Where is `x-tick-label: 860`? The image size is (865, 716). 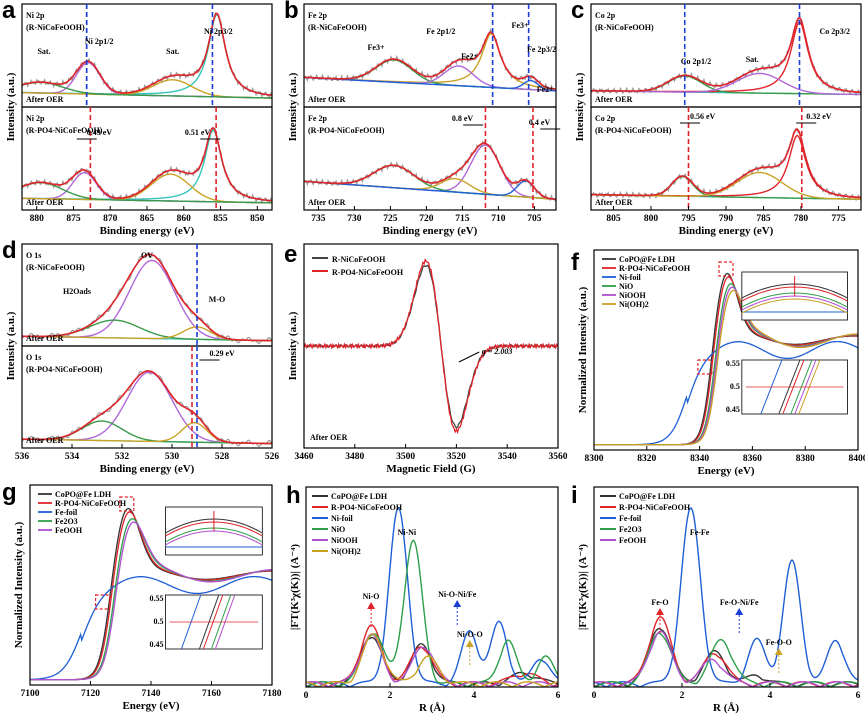
x-tick-label: 860 is located at coordinates (184, 219).